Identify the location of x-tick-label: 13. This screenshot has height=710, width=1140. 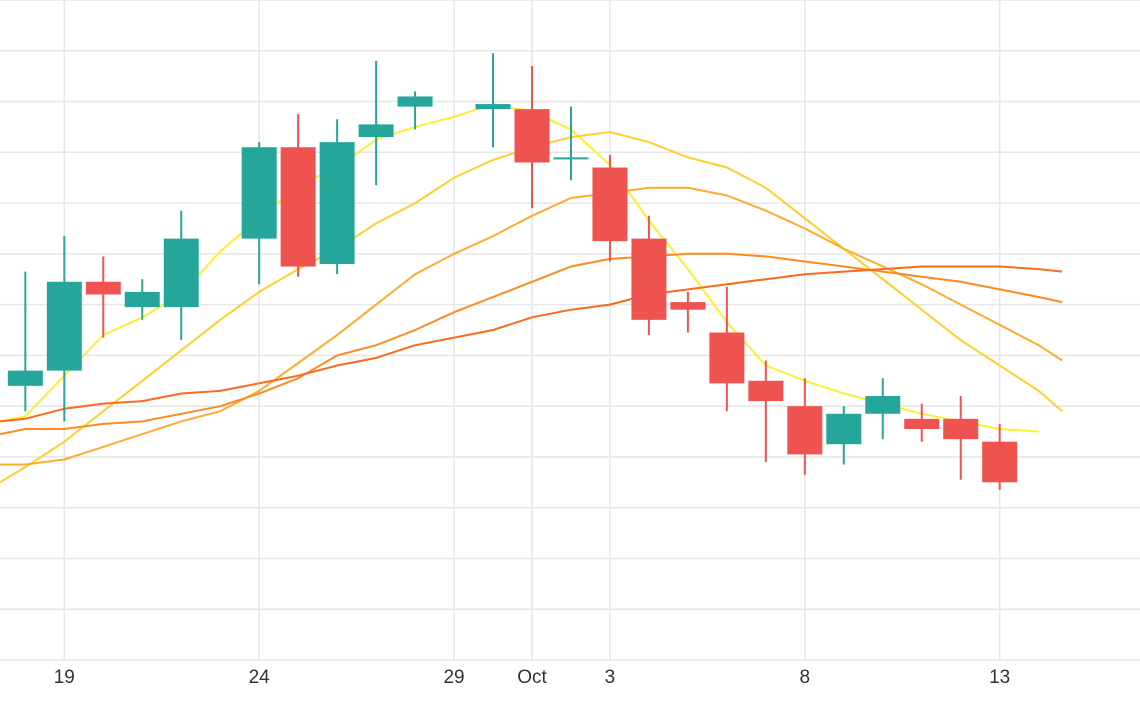
(999, 677).